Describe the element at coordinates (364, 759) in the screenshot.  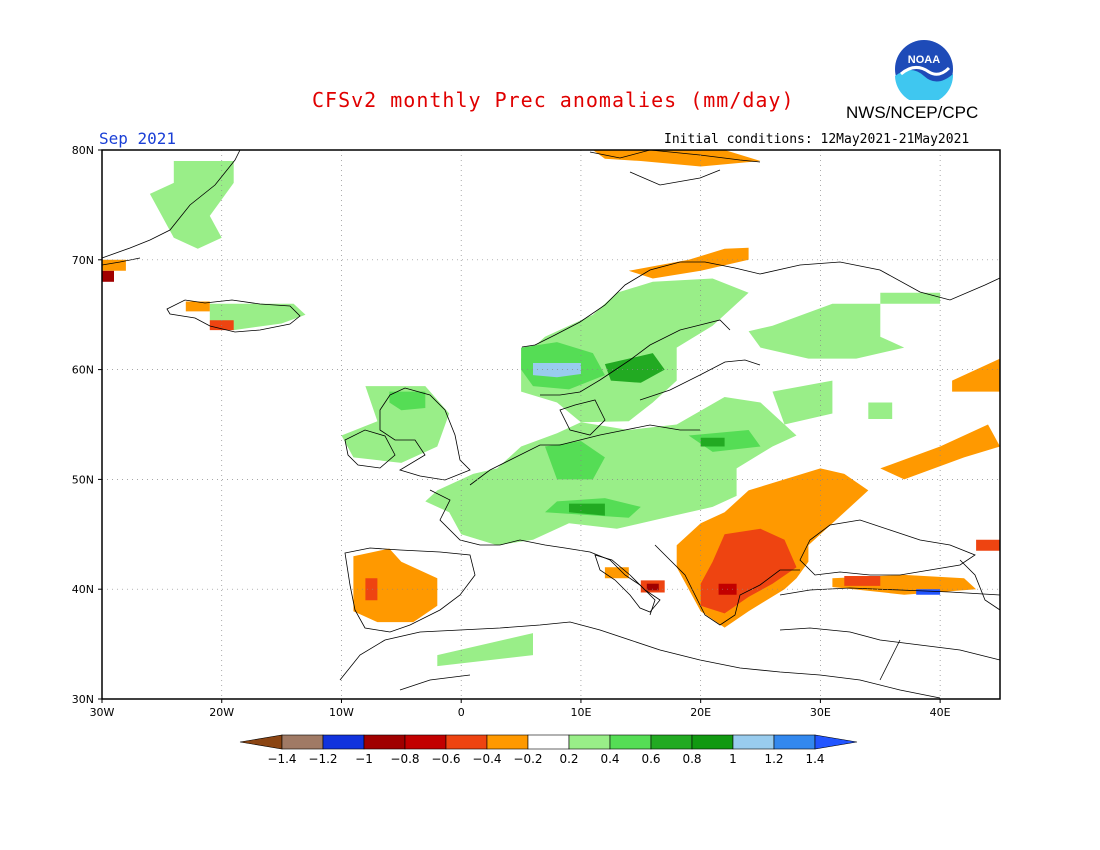
I see `colorbar-label: −1` at that location.